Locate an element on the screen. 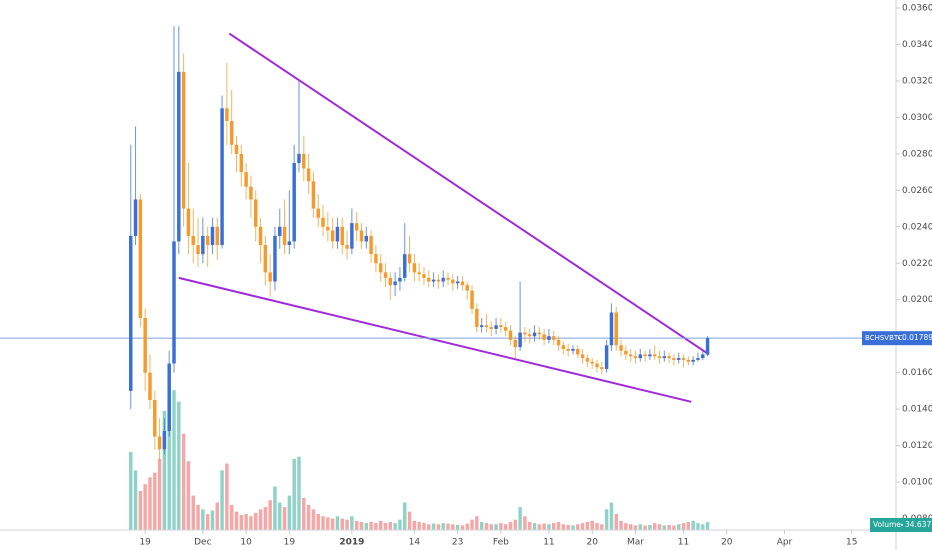 Image resolution: width=932 pixels, height=550 pixels. y-tick-label: 0.026000 is located at coordinates (917, 191).